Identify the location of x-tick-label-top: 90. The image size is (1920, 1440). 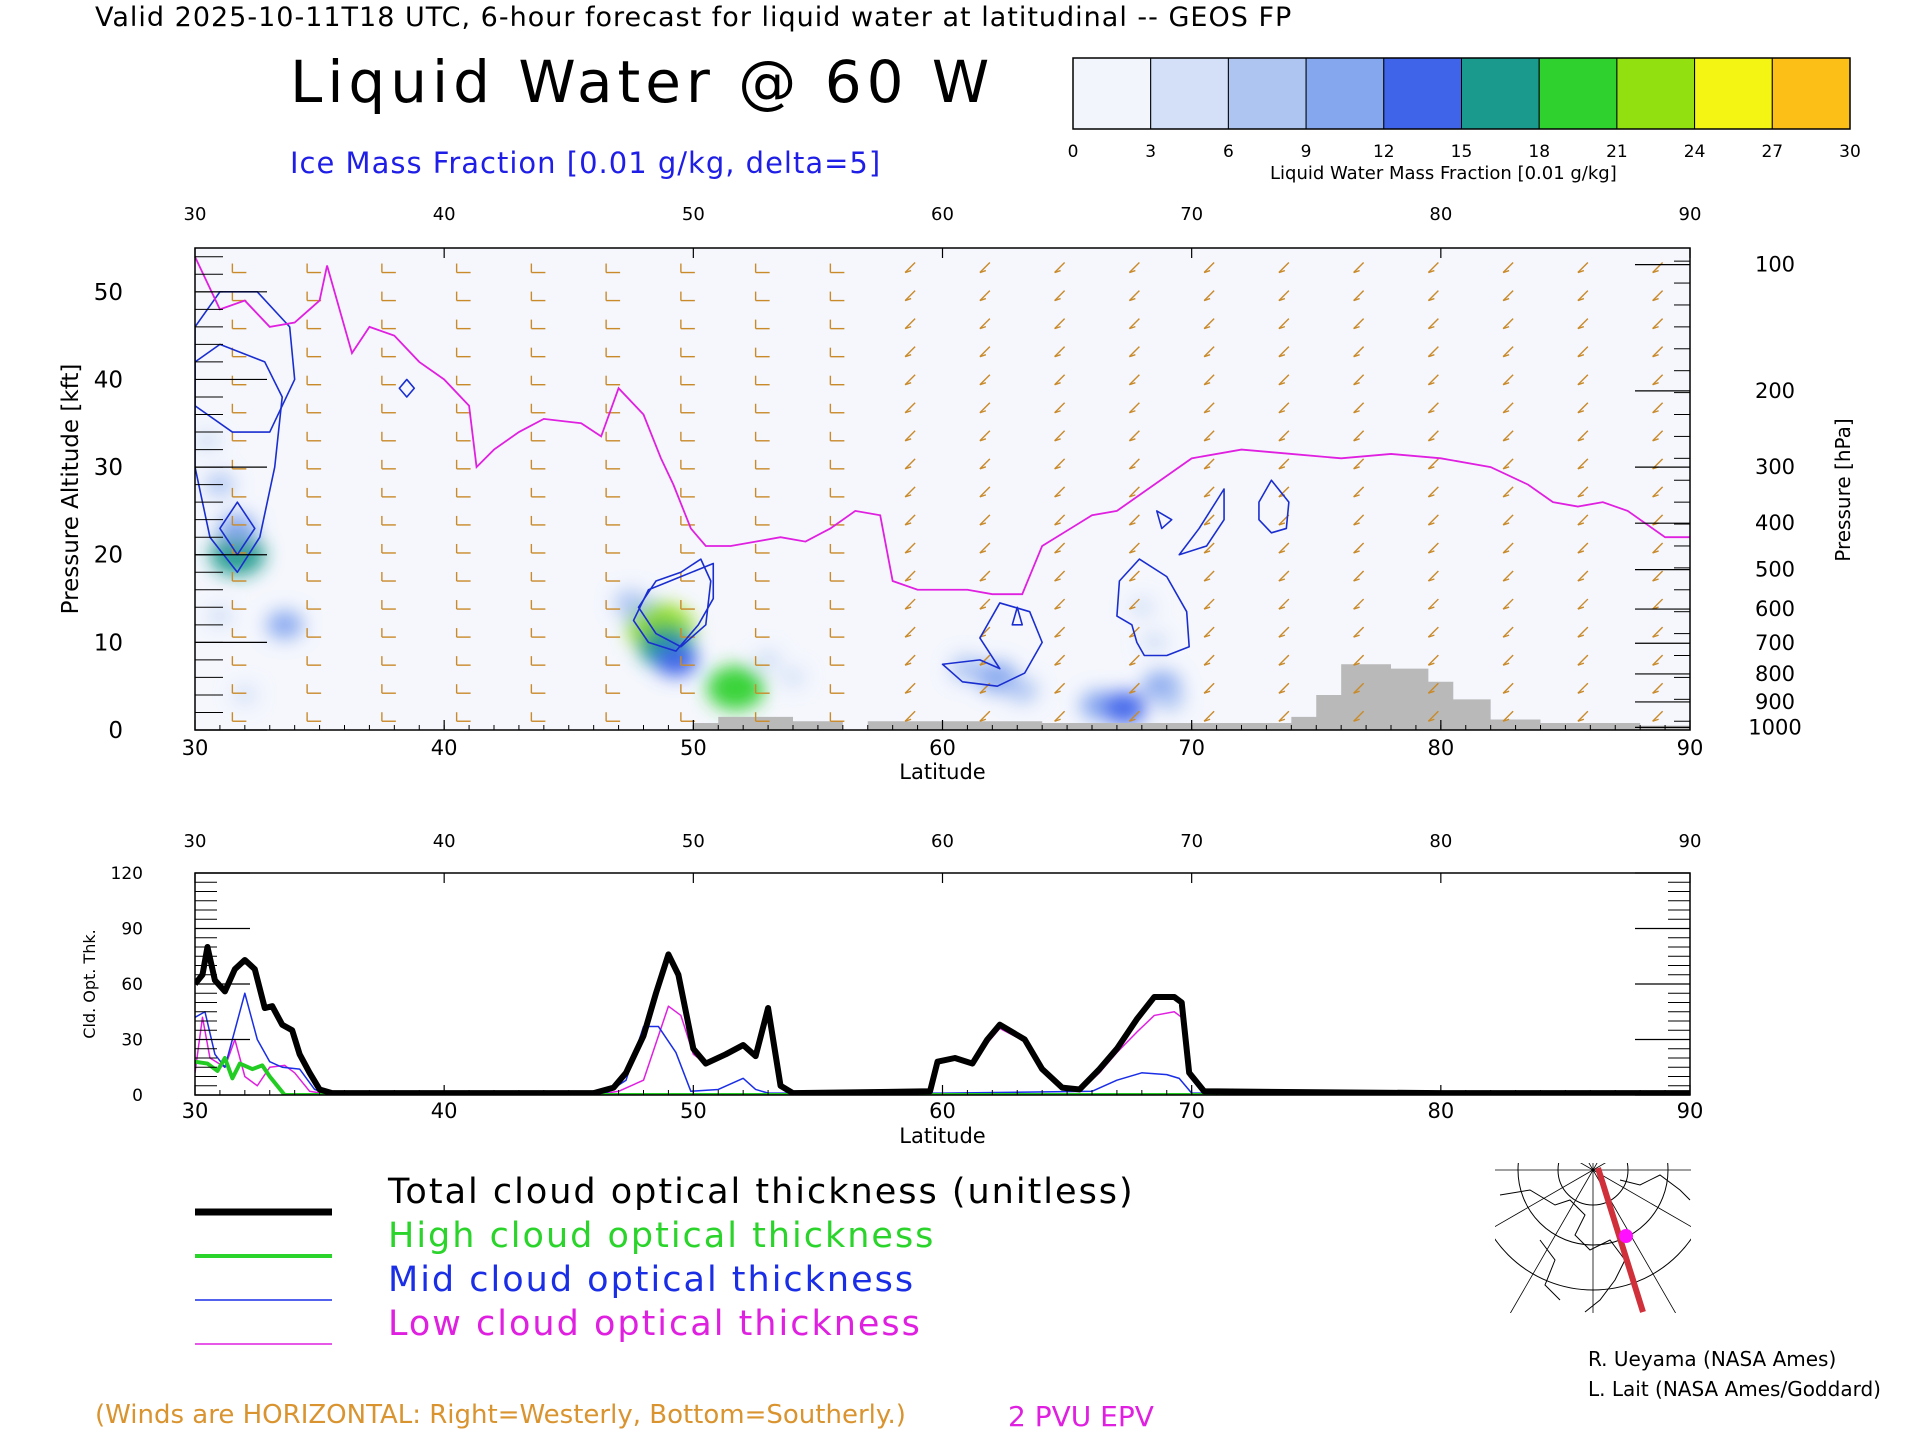
(1690, 214).